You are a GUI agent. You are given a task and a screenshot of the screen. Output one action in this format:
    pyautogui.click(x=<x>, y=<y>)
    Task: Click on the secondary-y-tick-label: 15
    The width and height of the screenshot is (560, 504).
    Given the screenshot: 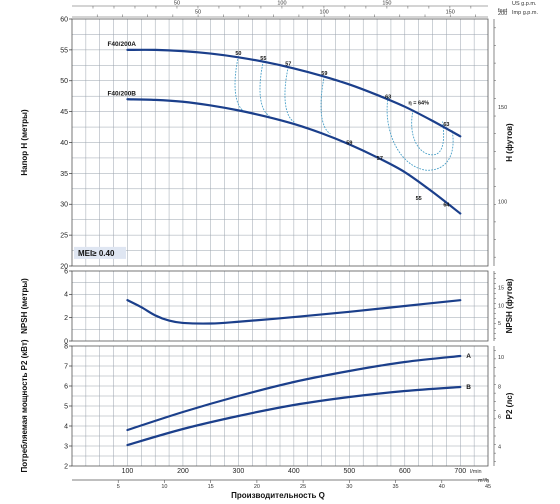 What is the action you would take?
    pyautogui.click(x=501, y=289)
    